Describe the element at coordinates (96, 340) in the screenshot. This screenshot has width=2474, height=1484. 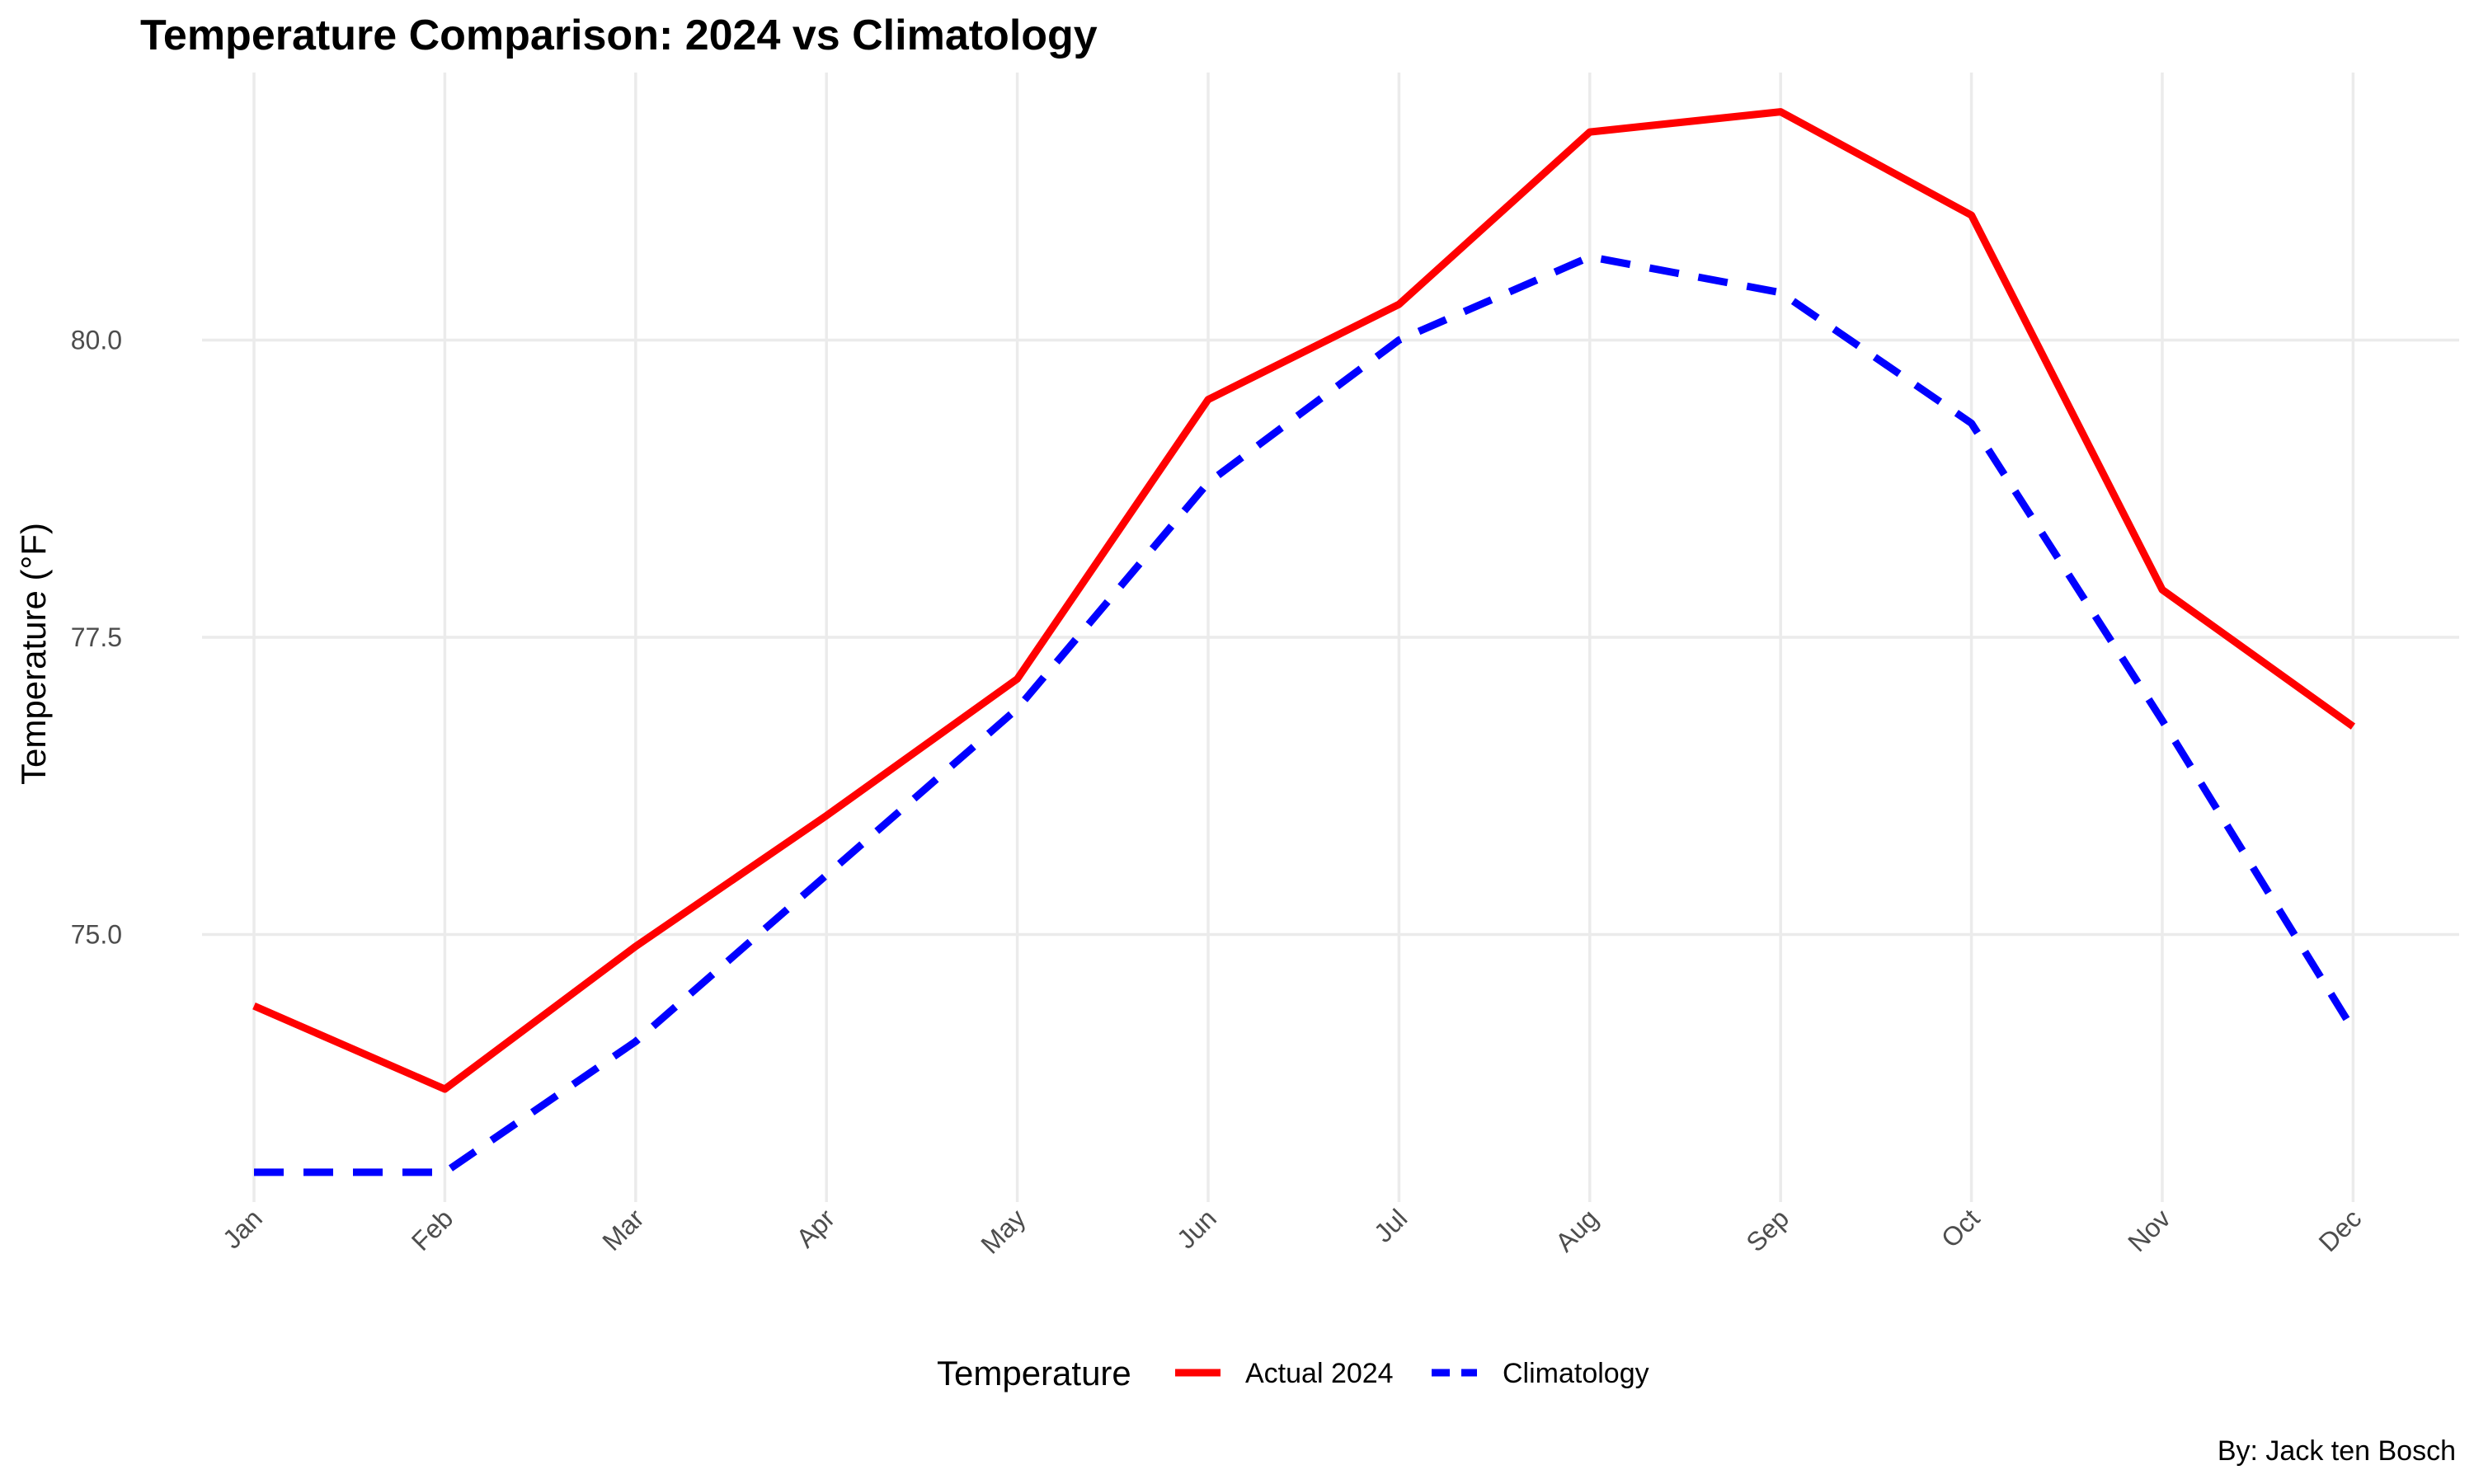
I see `y-tick-label: 80.0` at that location.